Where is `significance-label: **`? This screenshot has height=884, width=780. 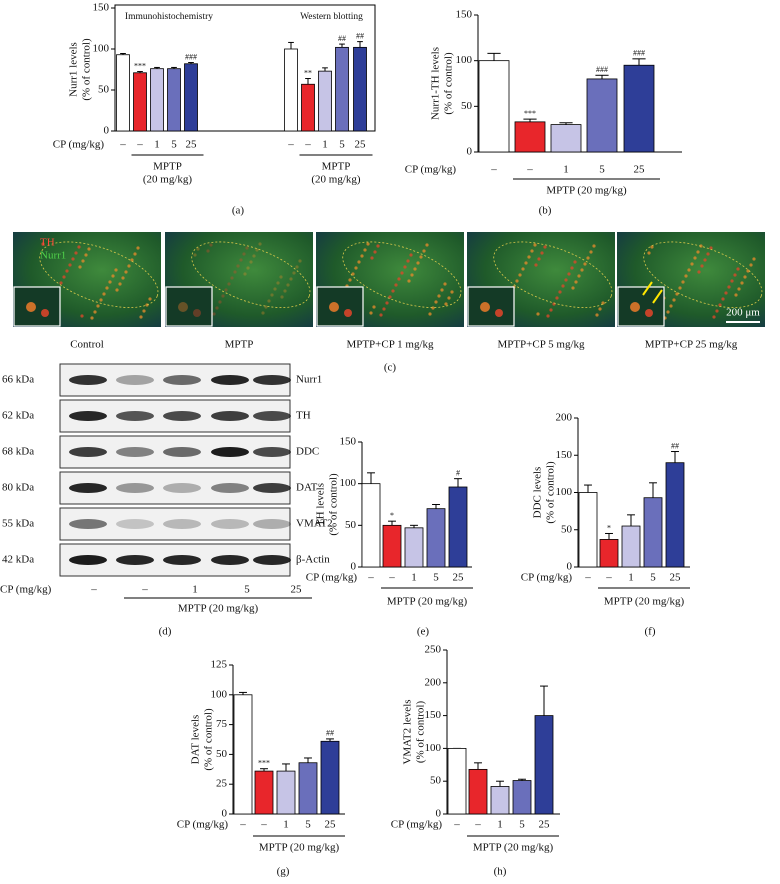 significance-label: ** is located at coordinates (308, 72).